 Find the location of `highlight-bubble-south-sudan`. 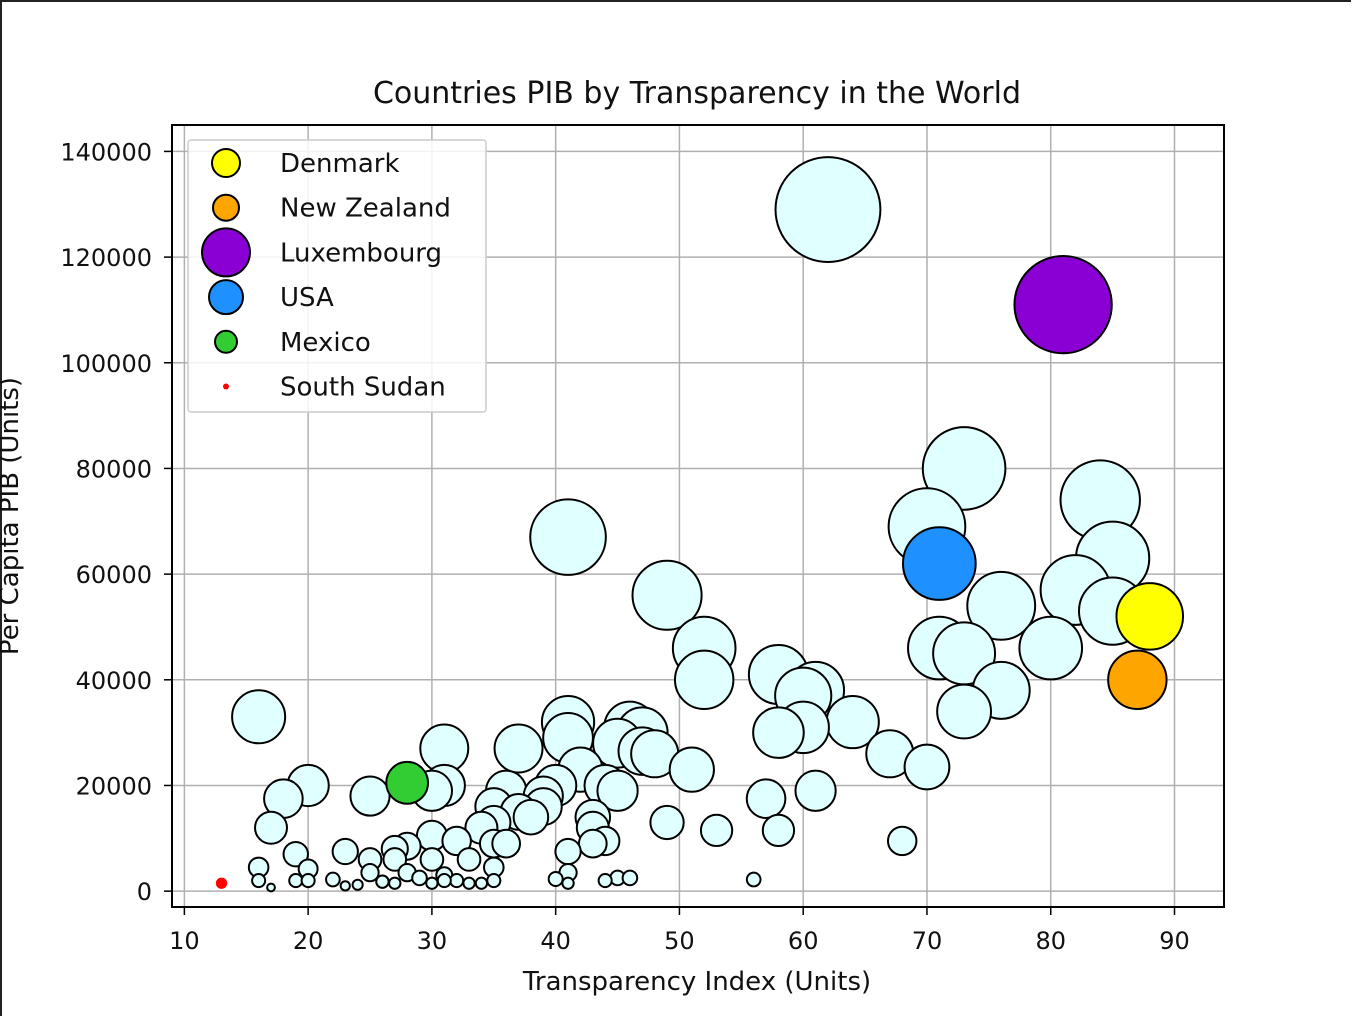

highlight-bubble-south-sudan is located at coordinates (221, 883).